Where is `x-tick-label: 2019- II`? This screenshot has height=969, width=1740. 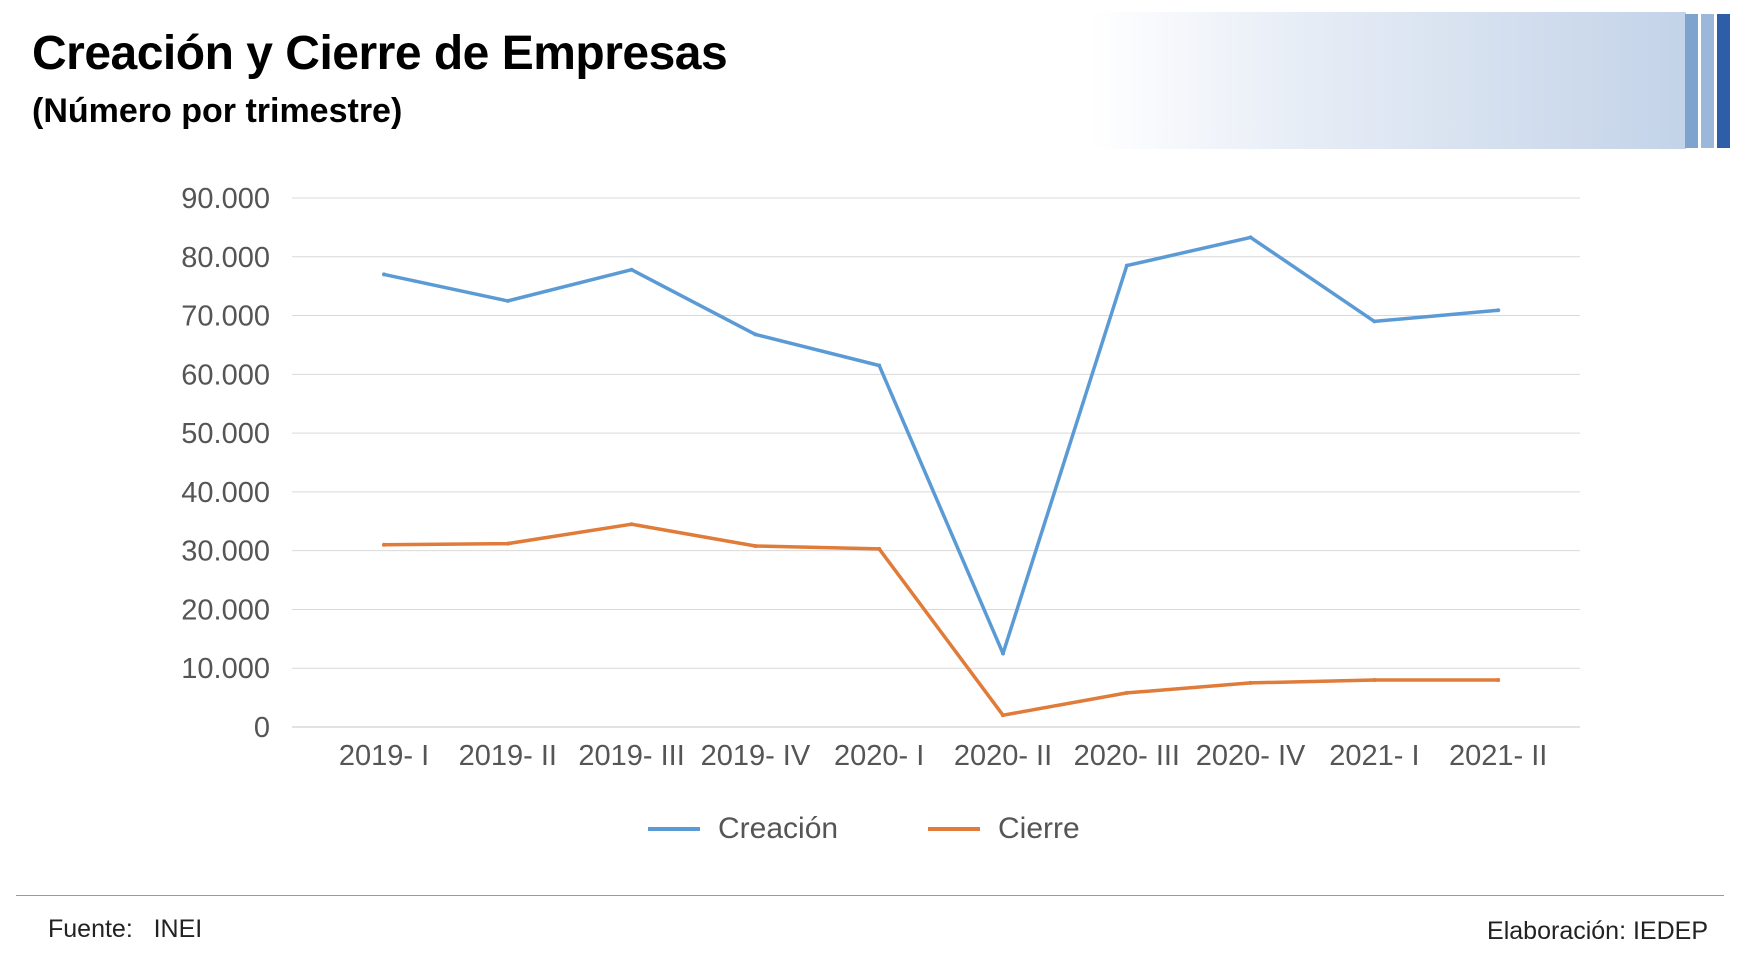
x-tick-label: 2019- II is located at coordinates (508, 756).